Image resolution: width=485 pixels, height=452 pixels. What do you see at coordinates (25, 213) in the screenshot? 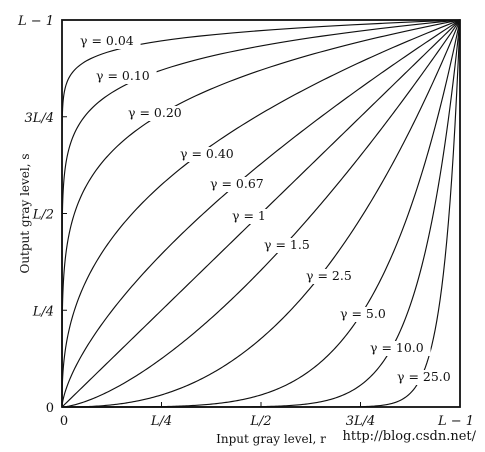
I see `y-axis-title: Output gray level, s` at bounding box center [25, 213].